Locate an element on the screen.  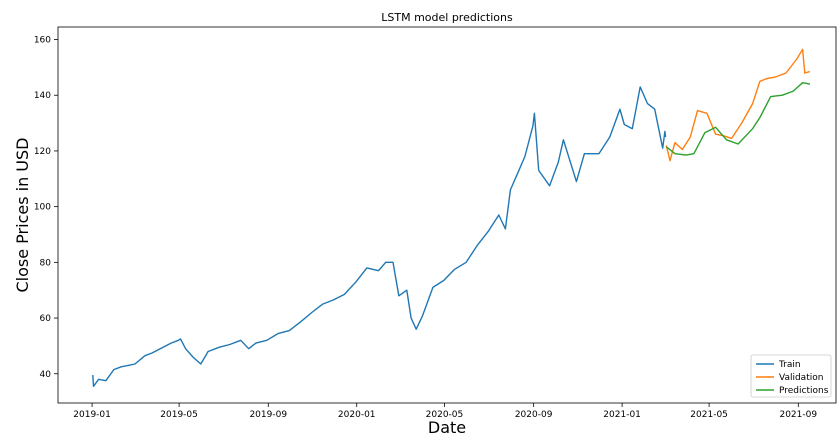
y-tick-label: 160 is located at coordinates (42, 41).